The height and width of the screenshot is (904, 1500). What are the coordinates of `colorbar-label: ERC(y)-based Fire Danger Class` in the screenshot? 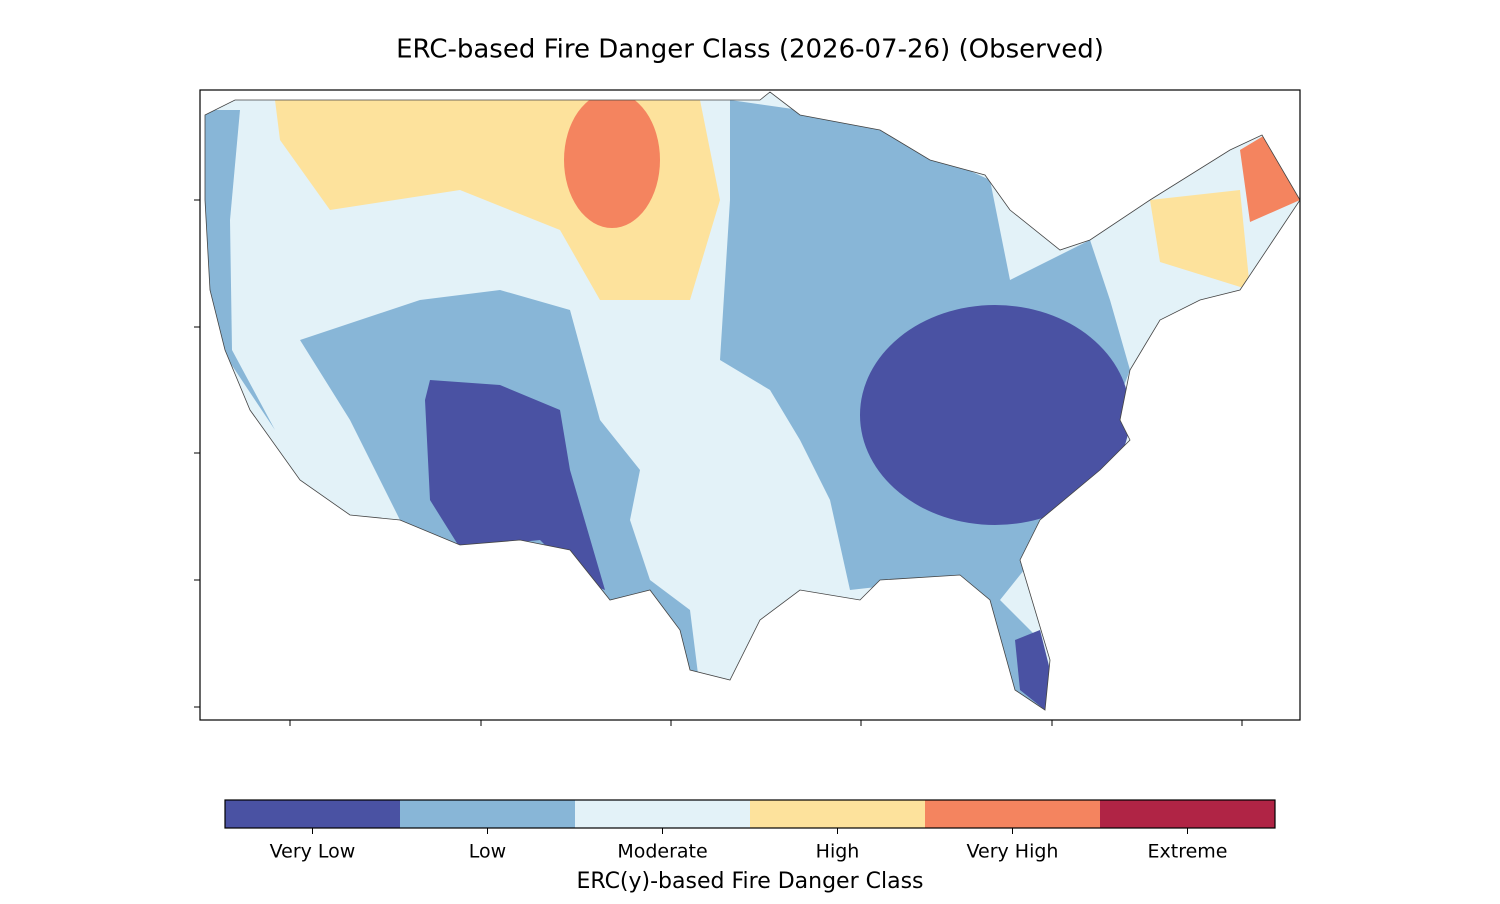 It's located at (749, 881).